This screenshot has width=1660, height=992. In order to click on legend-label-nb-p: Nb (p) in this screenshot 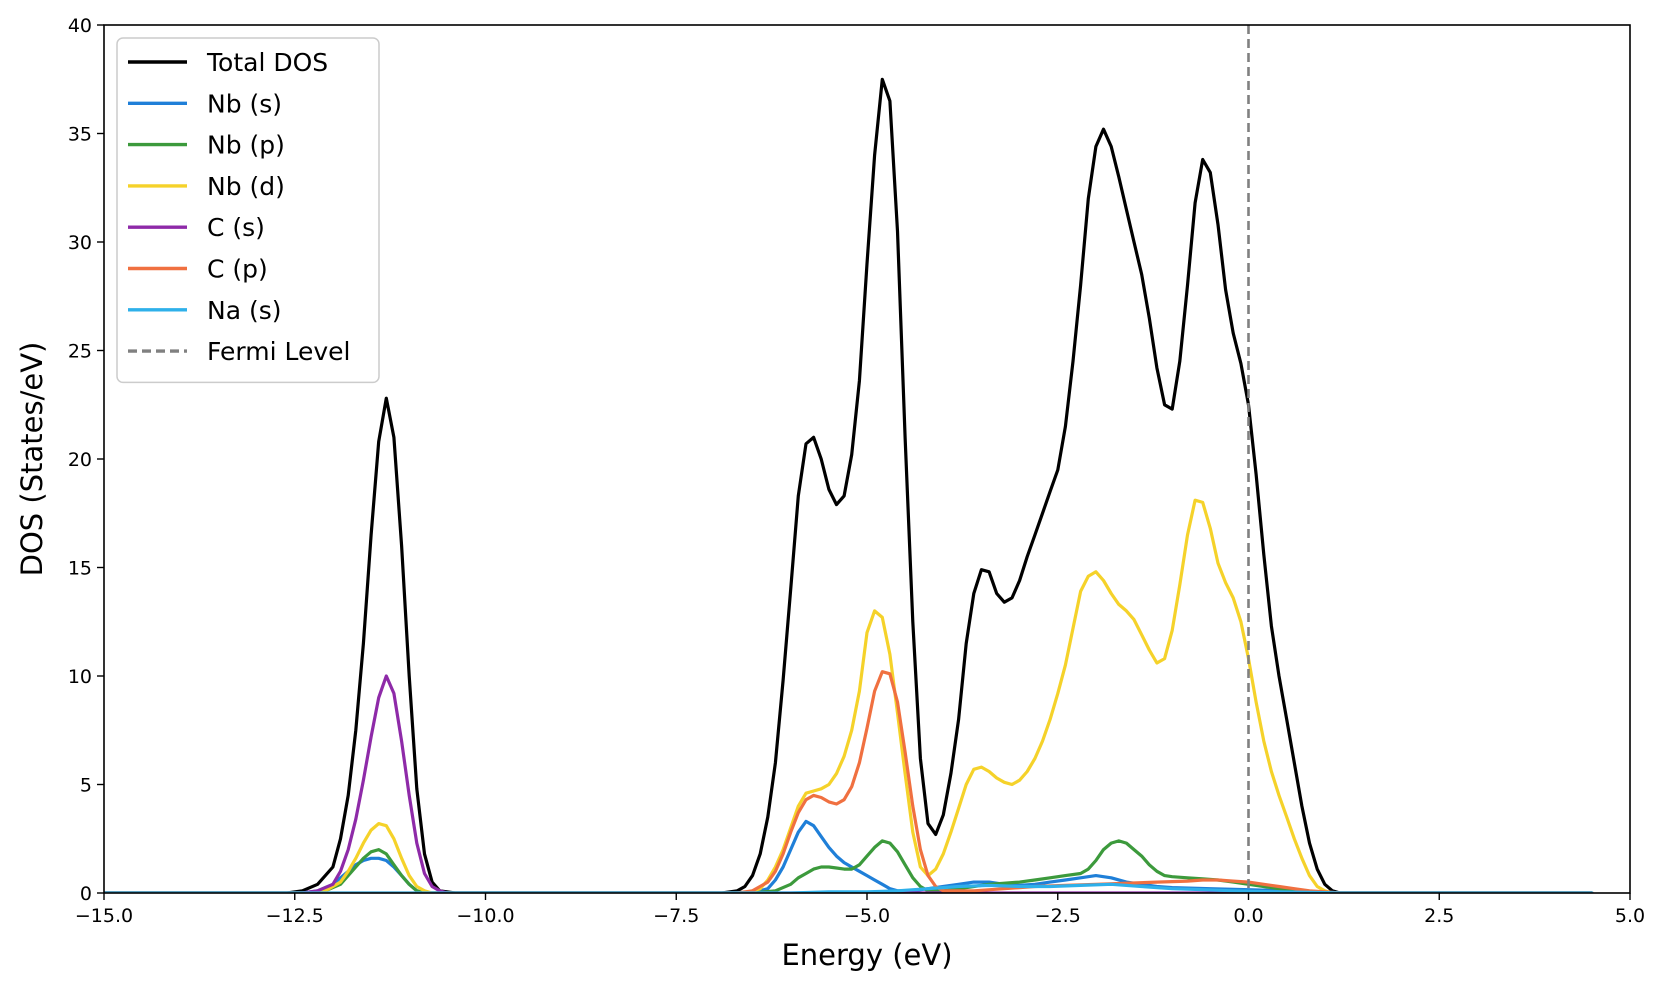, I will do `click(246, 145)`.